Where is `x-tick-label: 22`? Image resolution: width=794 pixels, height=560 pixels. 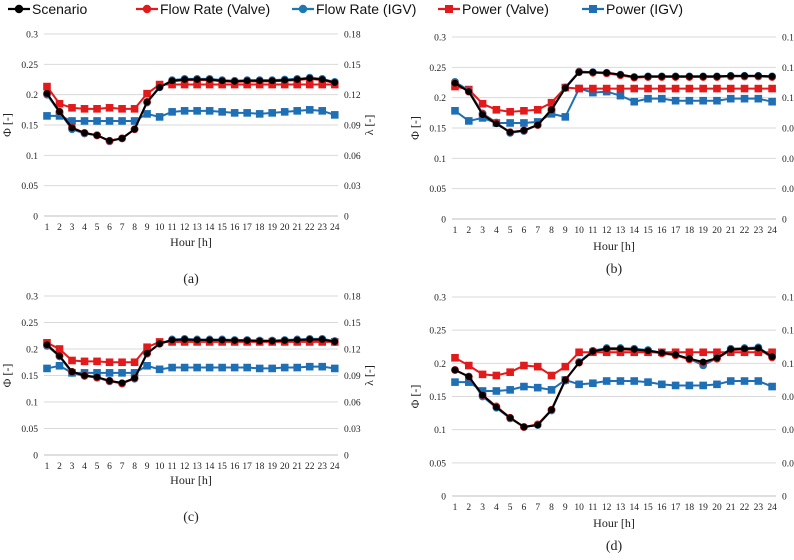 x-tick-label: 22 is located at coordinates (745, 508).